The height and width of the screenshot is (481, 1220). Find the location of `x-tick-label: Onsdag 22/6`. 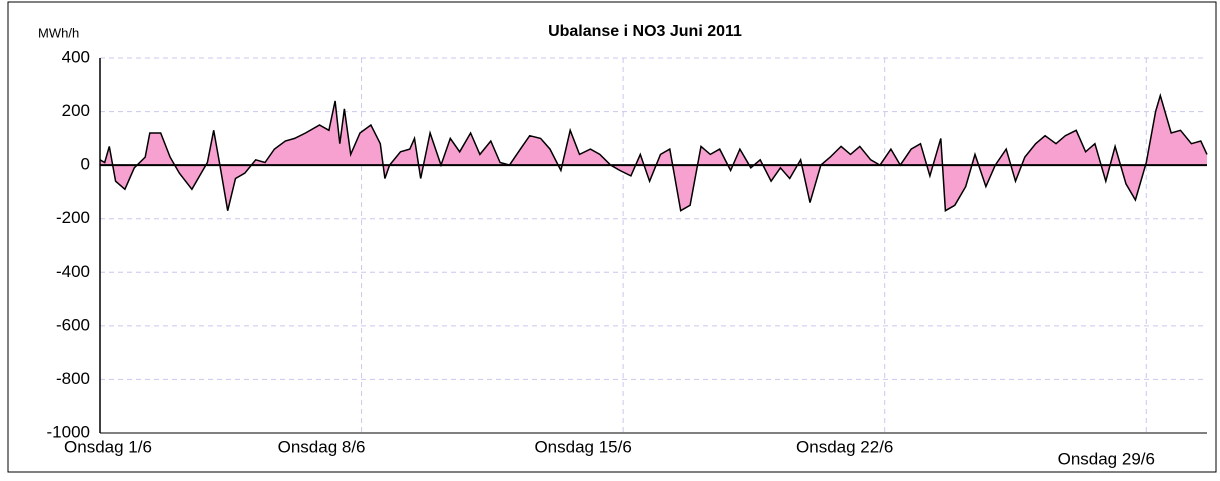

x-tick-label: Onsdag 22/6 is located at coordinates (844, 446).